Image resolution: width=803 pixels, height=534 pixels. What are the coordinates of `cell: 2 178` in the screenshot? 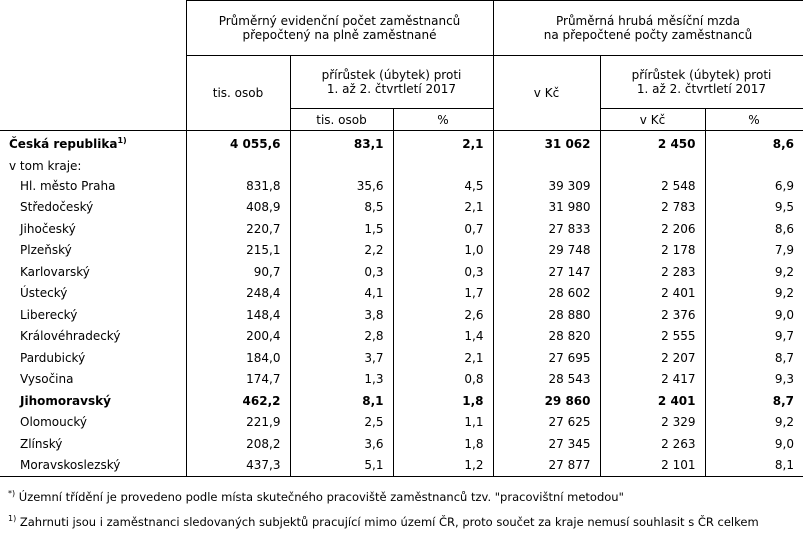 It's located at (652, 250).